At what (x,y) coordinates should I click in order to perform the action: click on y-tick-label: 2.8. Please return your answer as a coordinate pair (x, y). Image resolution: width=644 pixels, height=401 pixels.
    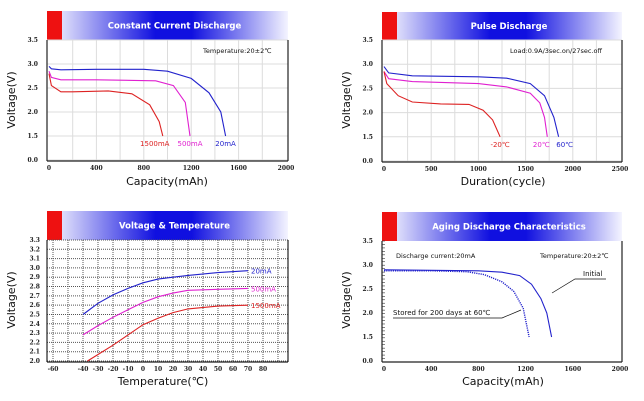
    Looking at the image, I should click on (35, 287).